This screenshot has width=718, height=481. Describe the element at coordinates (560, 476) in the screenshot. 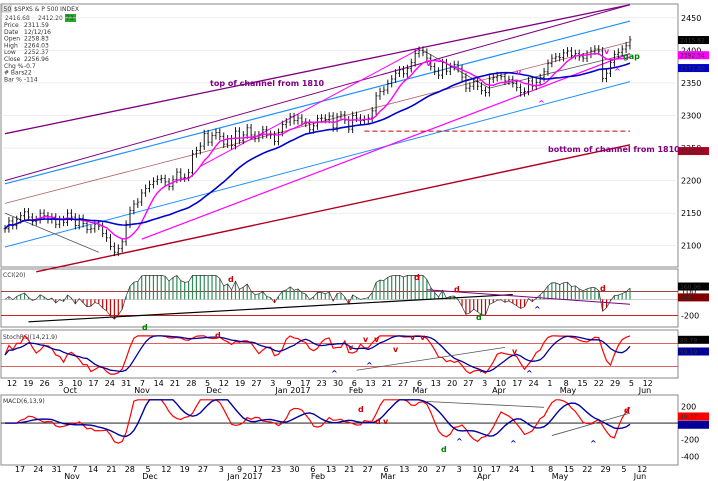

I see `macd-month-6: May` at that location.